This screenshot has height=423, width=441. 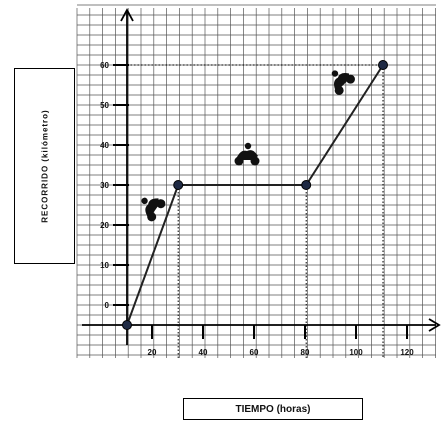 I want to click on y-axis-arrow, so click(x=127, y=15).